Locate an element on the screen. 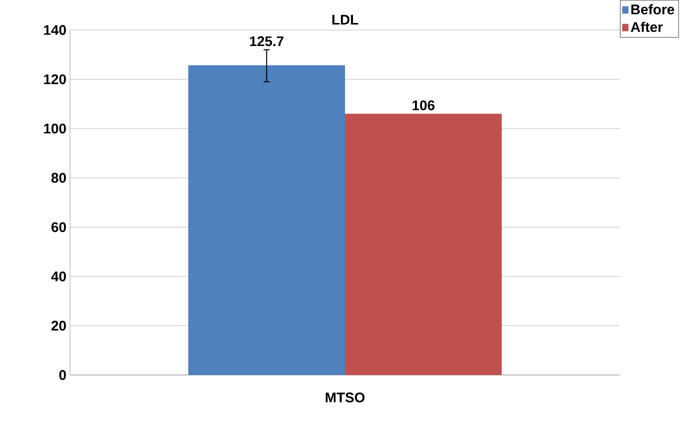  data-label: 125.7 is located at coordinates (267, 41).